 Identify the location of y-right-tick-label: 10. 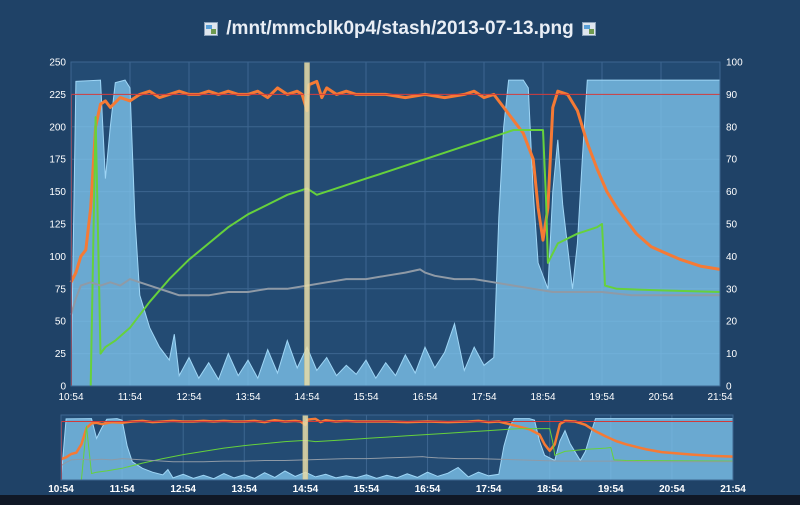
(732, 354).